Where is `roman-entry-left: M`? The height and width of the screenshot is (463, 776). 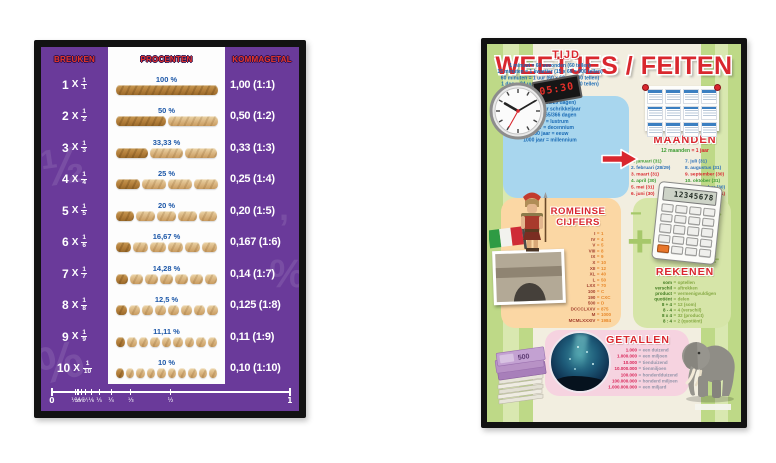
roman-entry-left: M is located at coordinates (593, 315).